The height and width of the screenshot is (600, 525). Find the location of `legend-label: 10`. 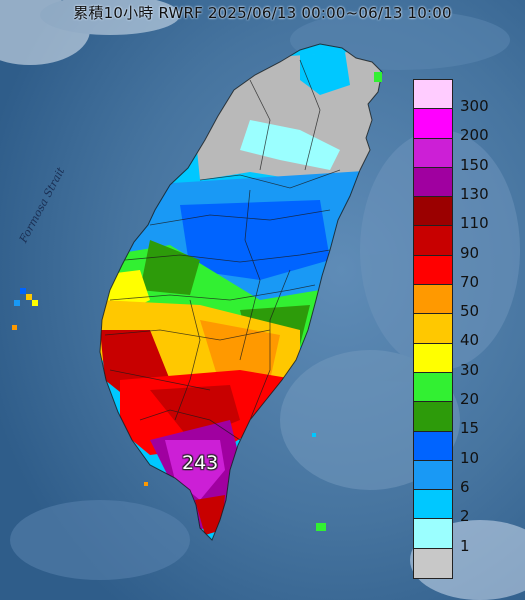

legend-label: 10 is located at coordinates (470, 457).